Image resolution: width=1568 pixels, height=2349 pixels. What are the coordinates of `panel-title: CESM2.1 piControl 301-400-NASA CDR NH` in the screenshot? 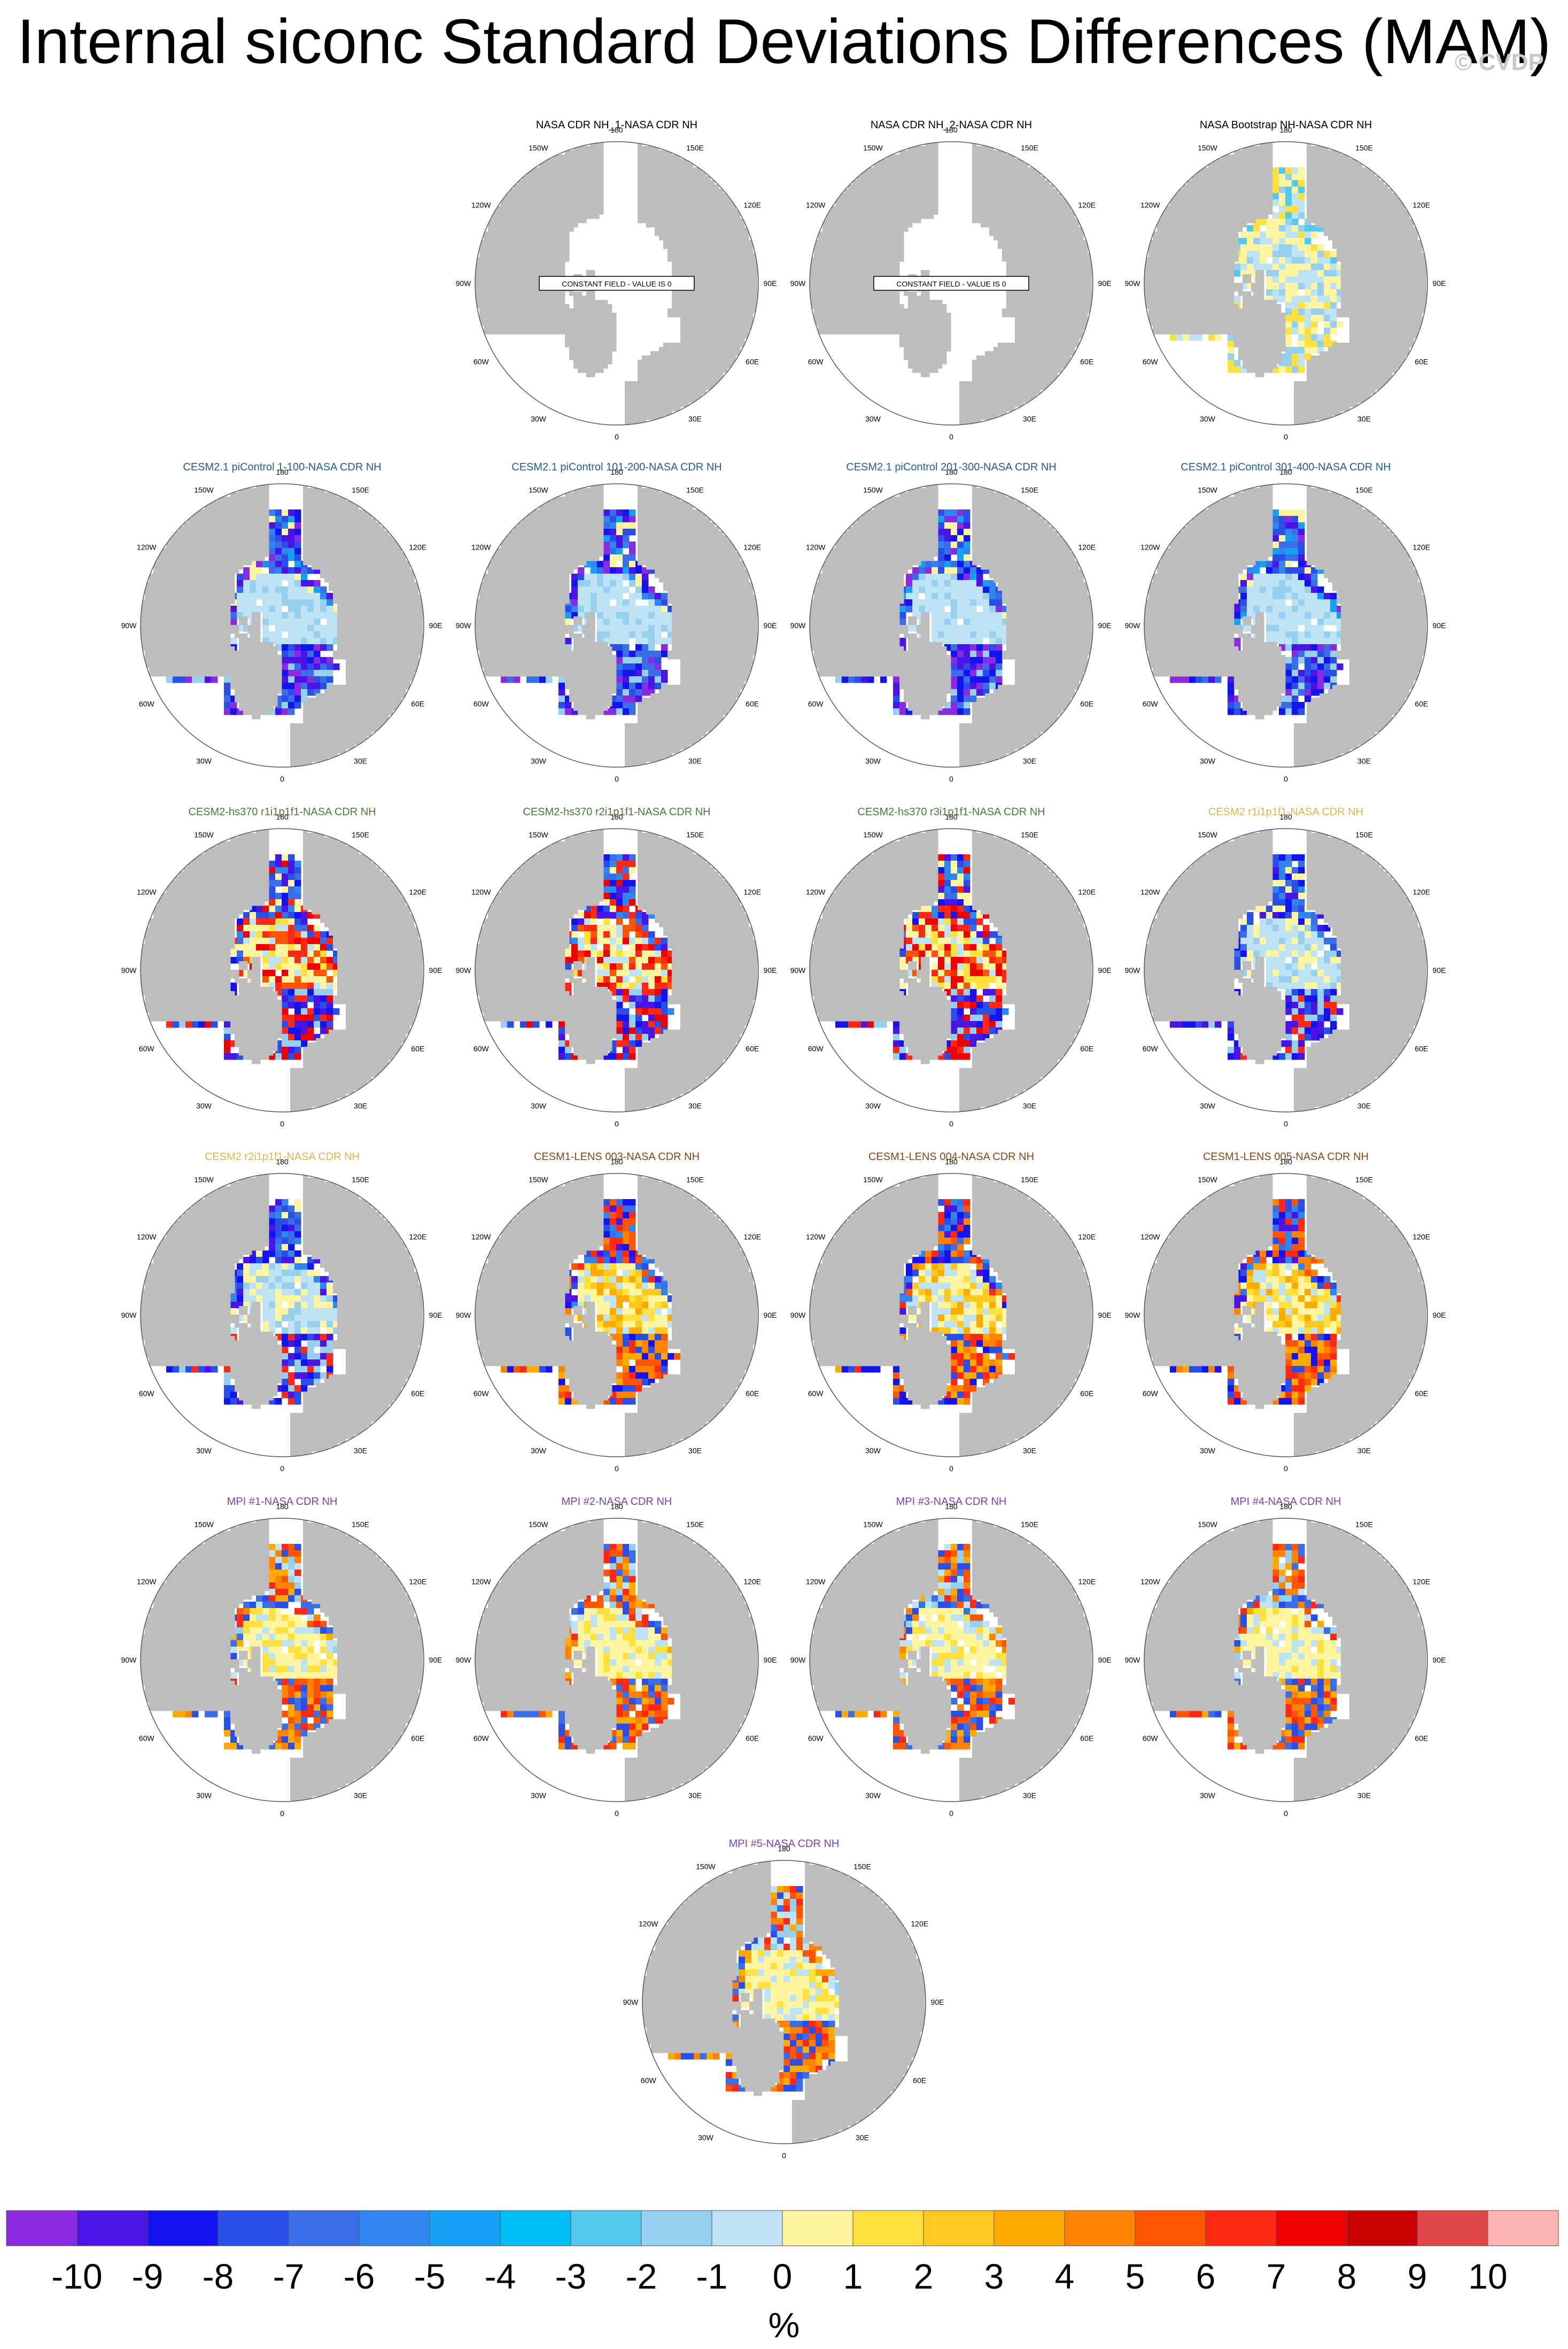 It's located at (1286, 467).